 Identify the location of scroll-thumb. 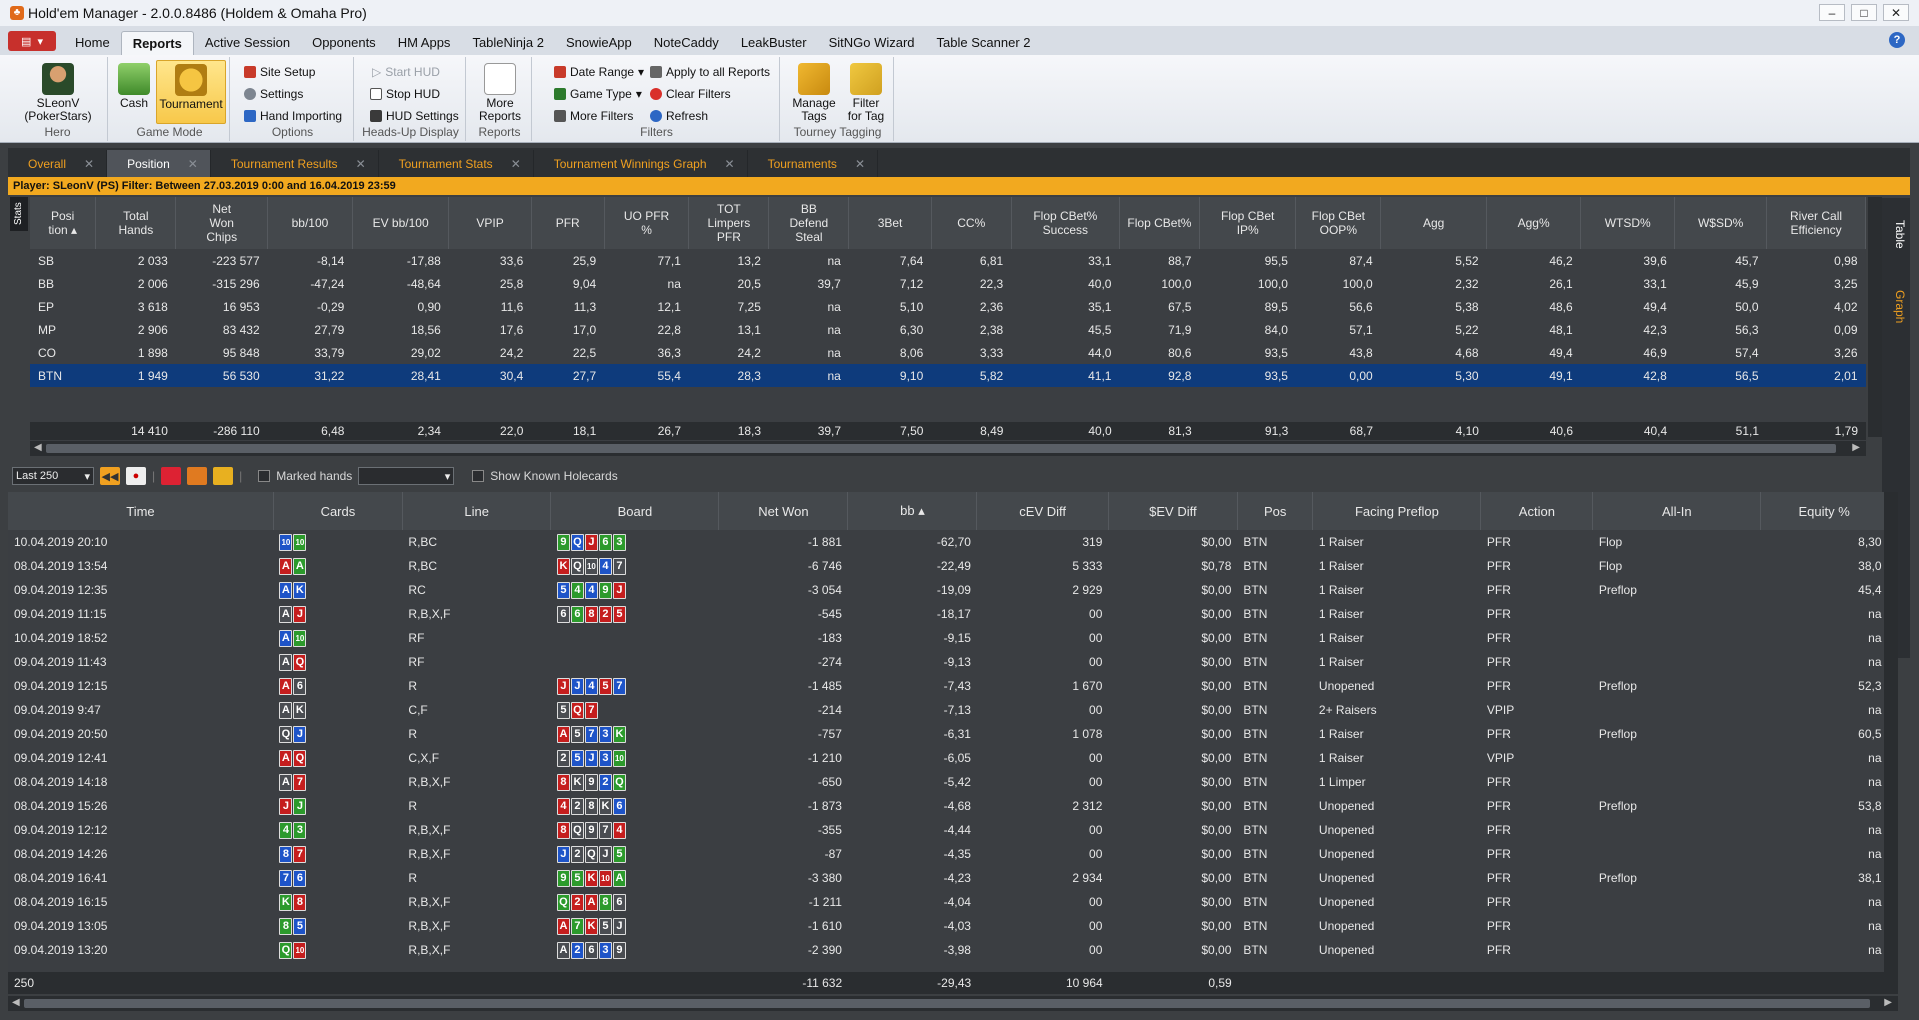
(947, 1003).